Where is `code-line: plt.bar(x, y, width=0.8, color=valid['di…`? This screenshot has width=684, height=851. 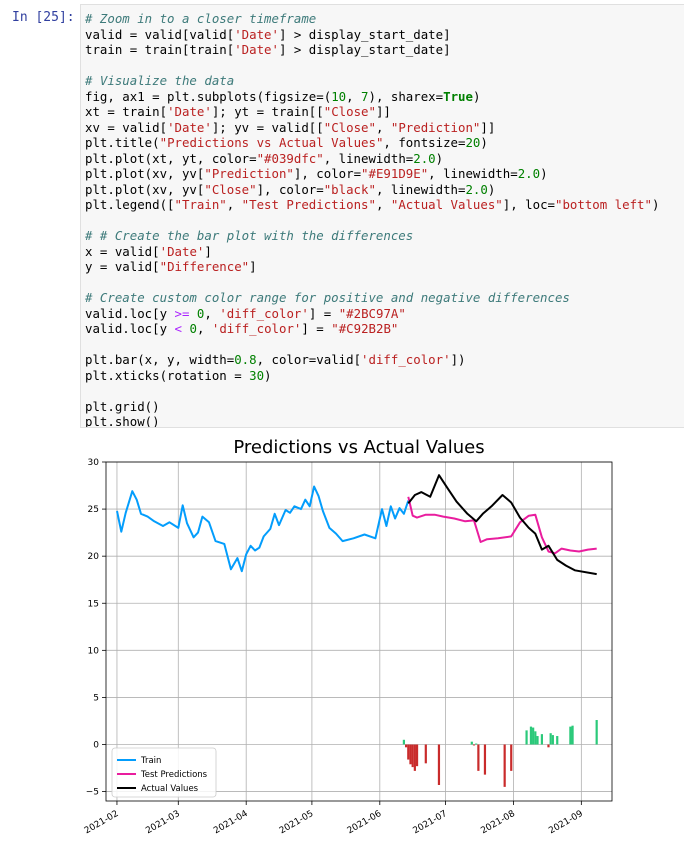
code-line: plt.bar(x, y, width=0.8, color=valid['di… is located at coordinates (384, 360).